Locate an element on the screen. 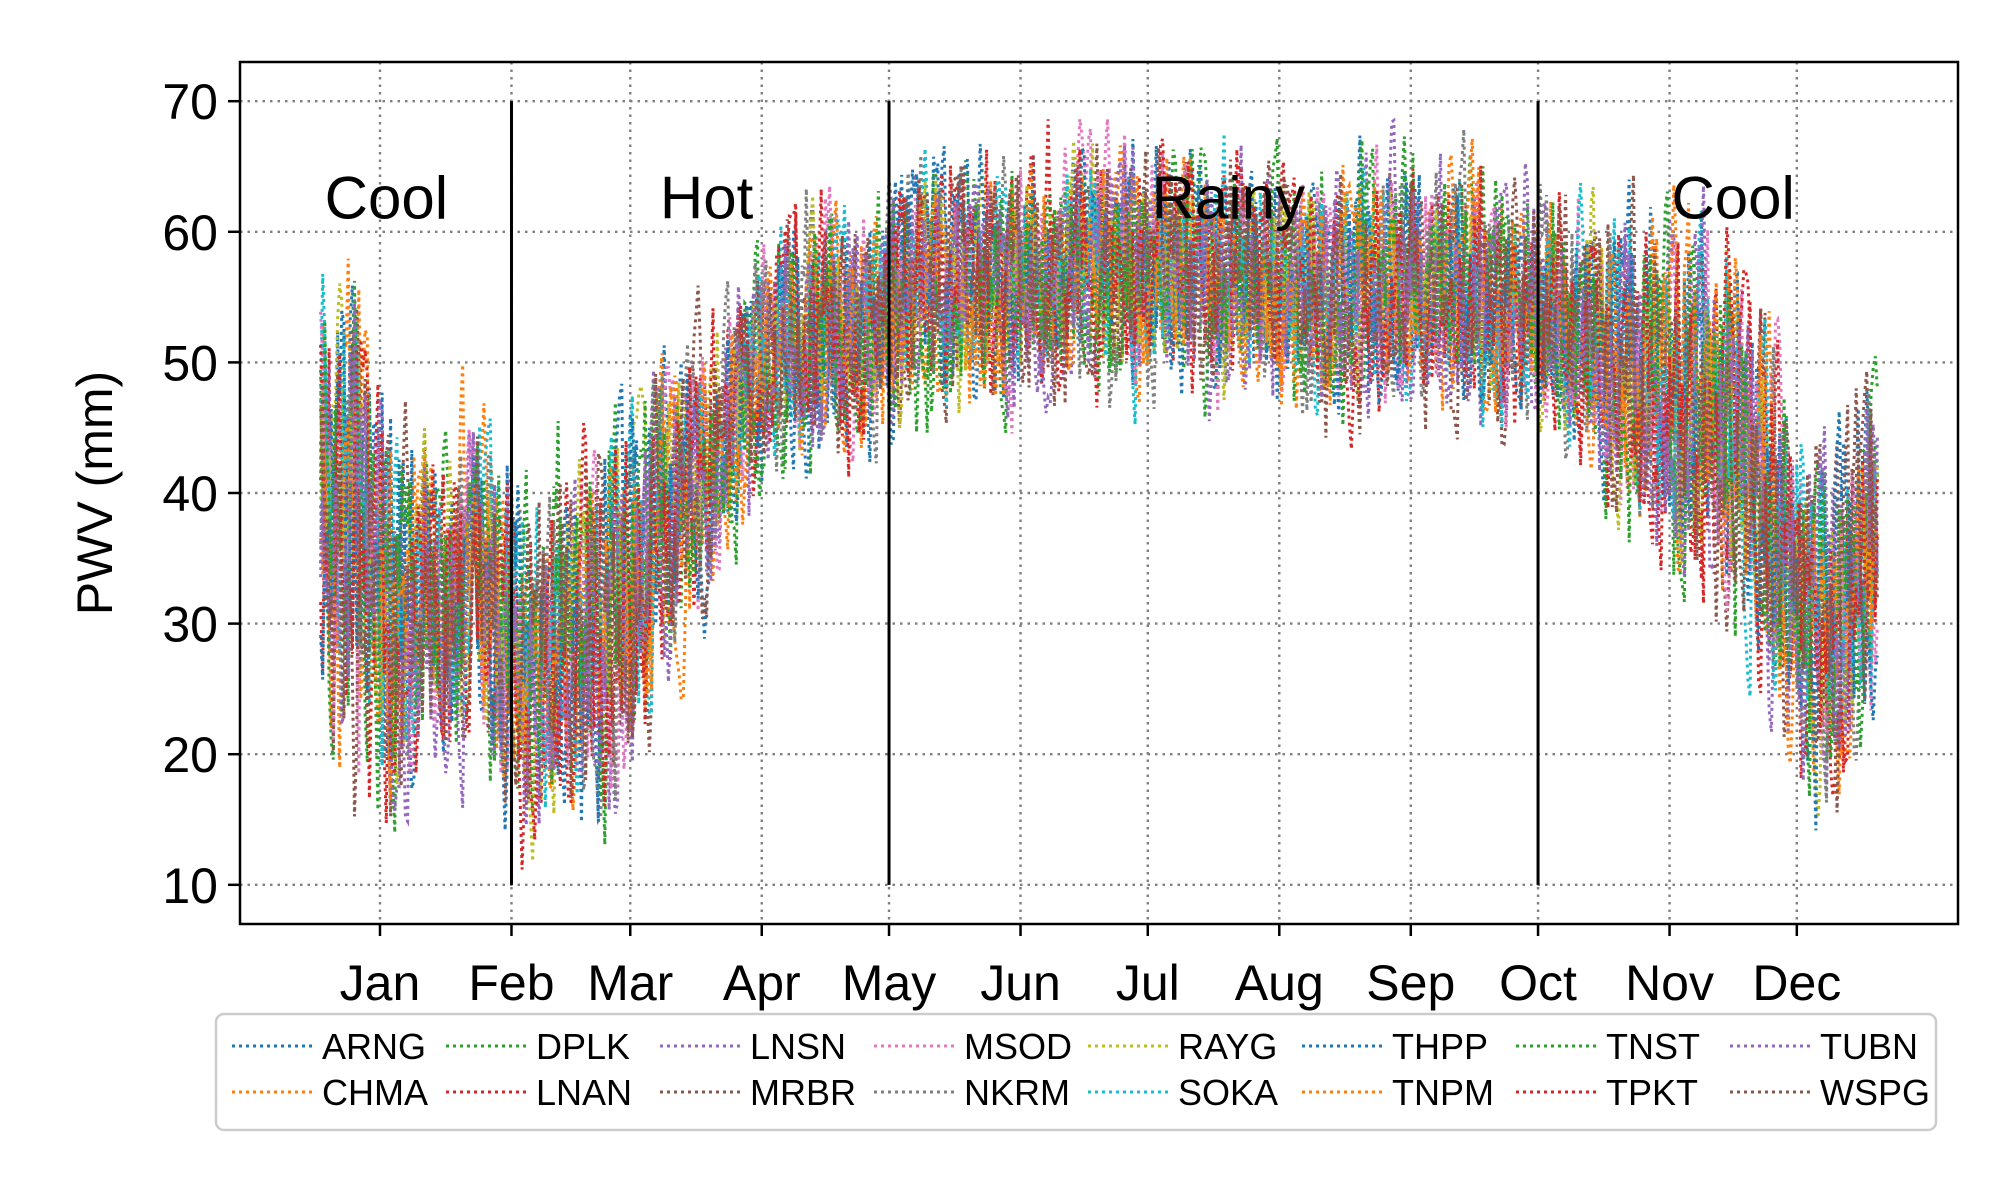 The height and width of the screenshot is (1200, 2010). legend-item-tubn: TUBN is located at coordinates (1824, 1046).